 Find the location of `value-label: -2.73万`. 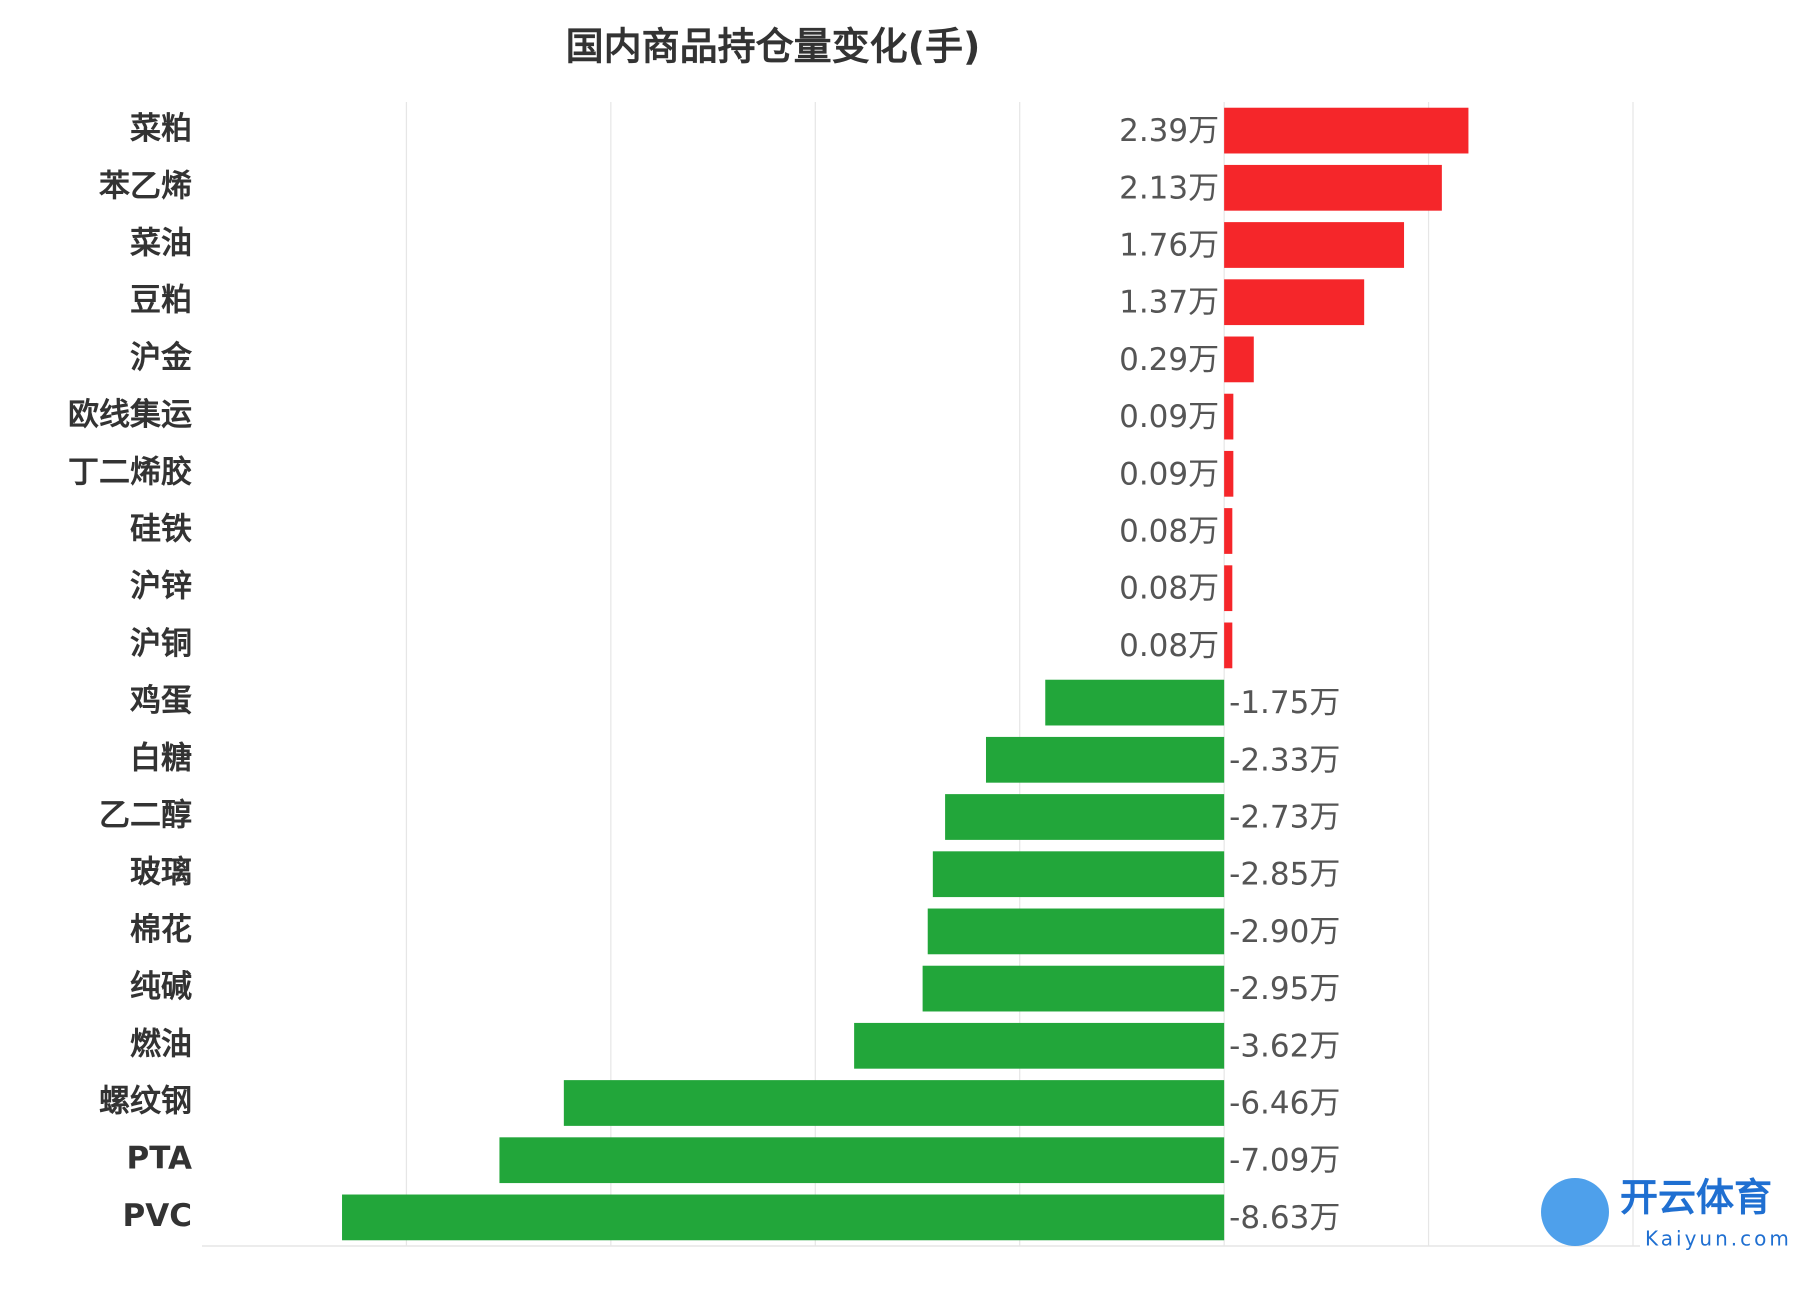

value-label: -2.73万 is located at coordinates (1284, 818).